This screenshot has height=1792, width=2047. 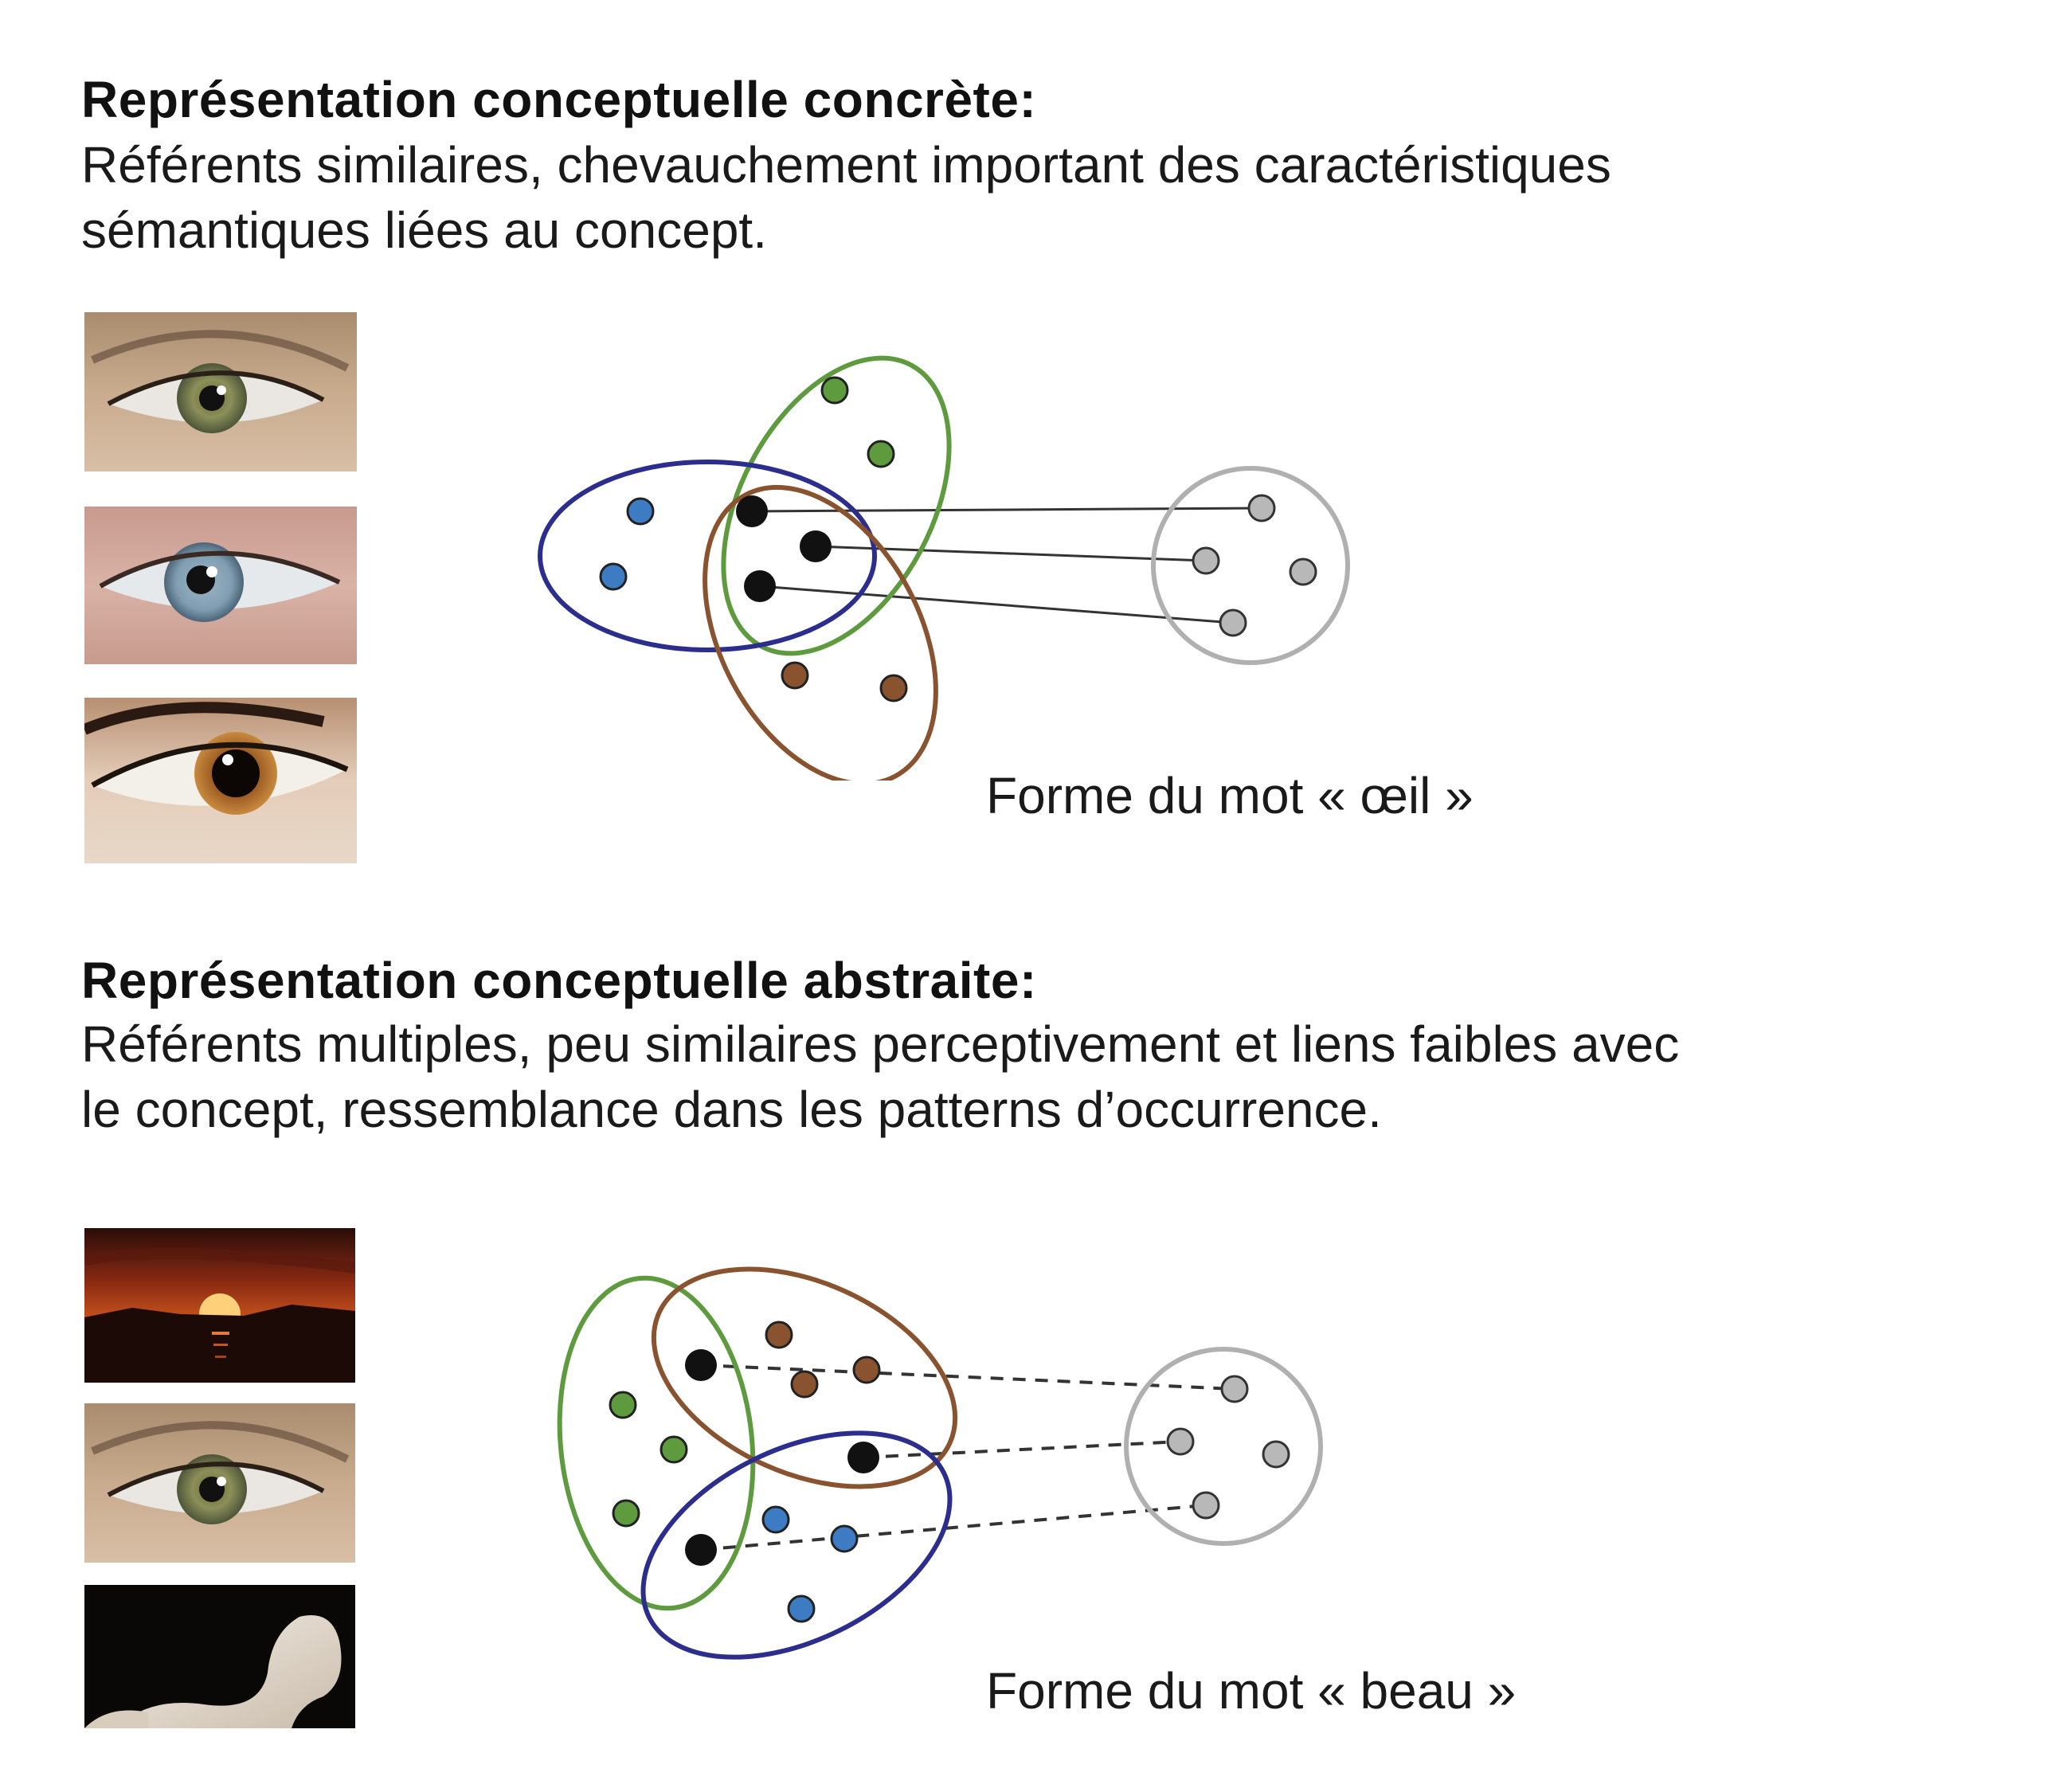 What do you see at coordinates (559, 980) in the screenshot?
I see `abstract-heading: Représentation conceptuelle abstraite:` at bounding box center [559, 980].